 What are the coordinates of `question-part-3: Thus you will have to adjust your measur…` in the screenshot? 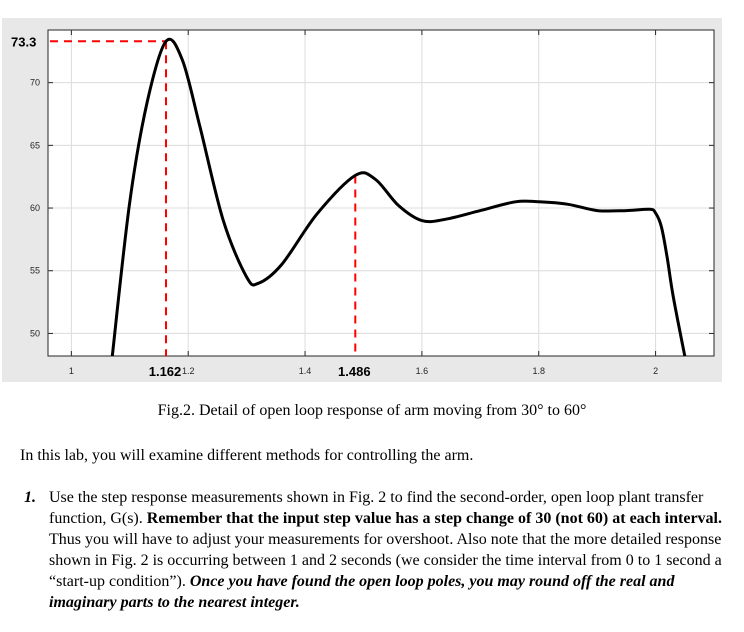 It's located at (385, 560).